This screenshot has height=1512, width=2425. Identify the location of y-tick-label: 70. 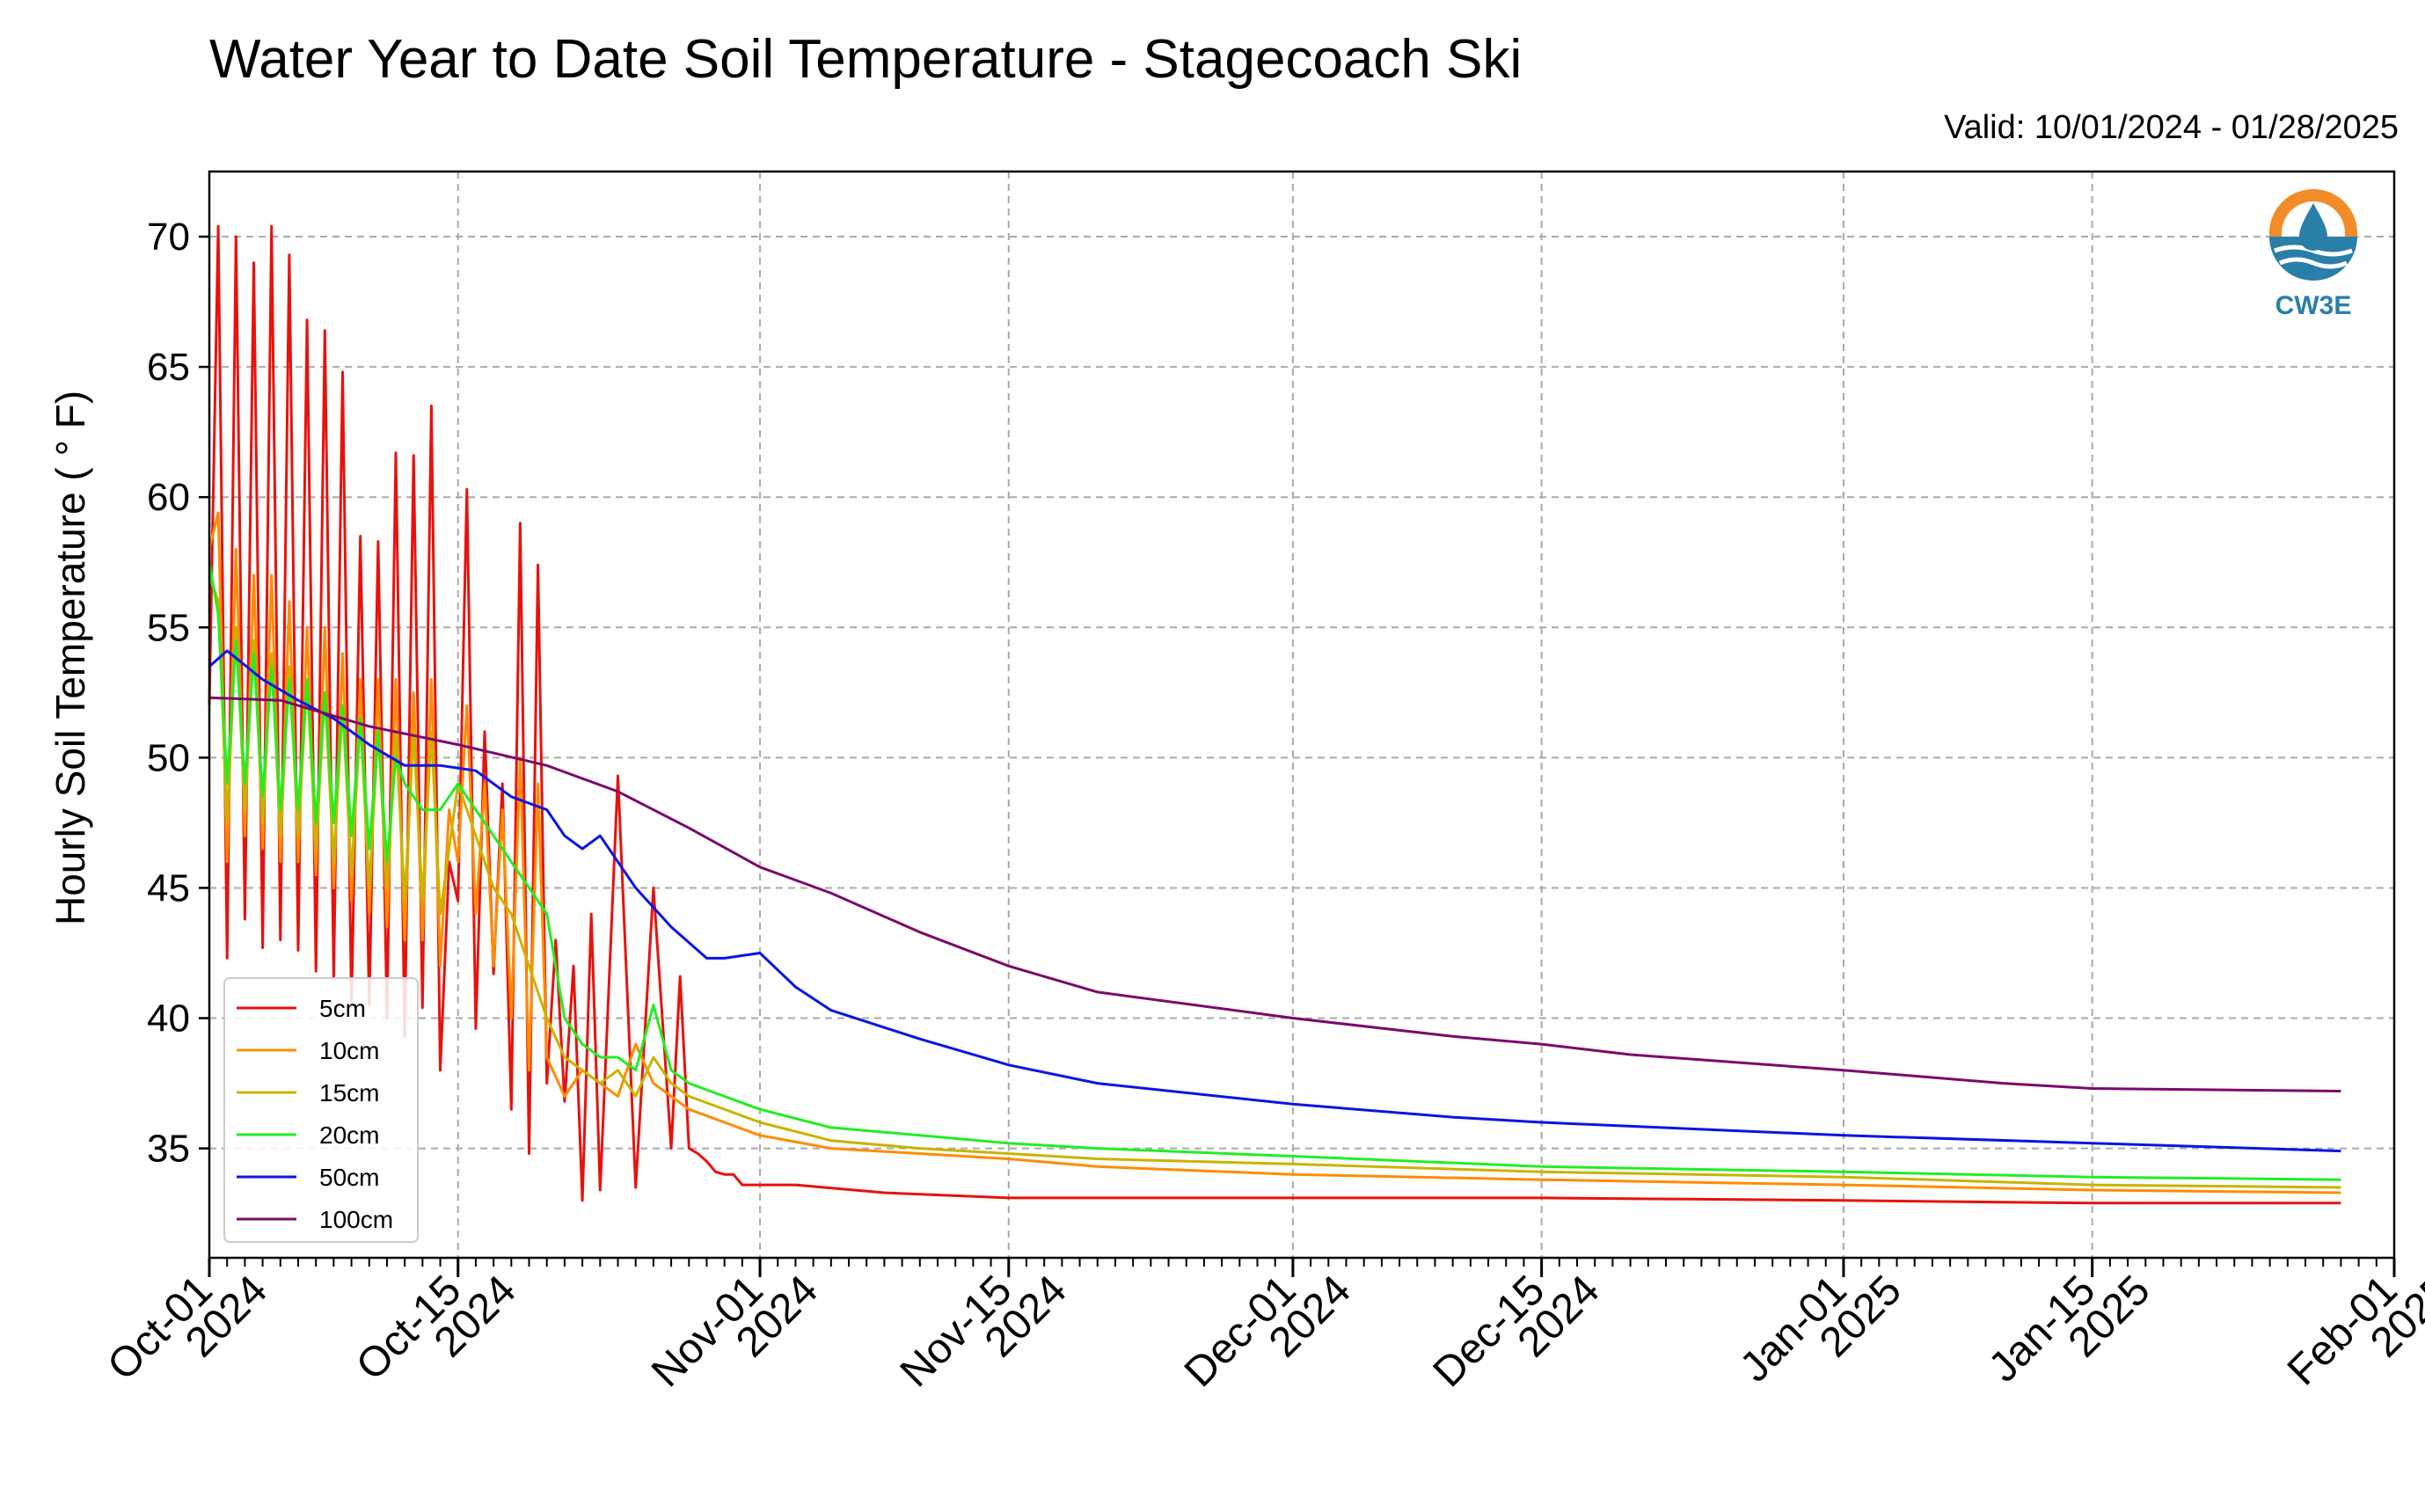
(168, 237).